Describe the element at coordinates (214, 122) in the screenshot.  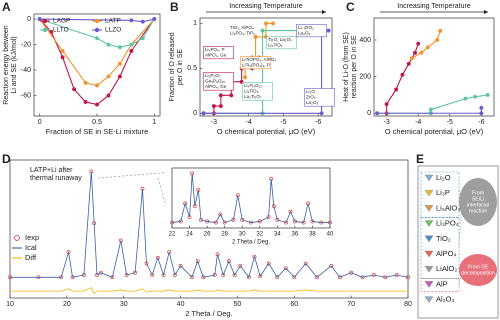
I see `x-tick-label: -3` at that location.